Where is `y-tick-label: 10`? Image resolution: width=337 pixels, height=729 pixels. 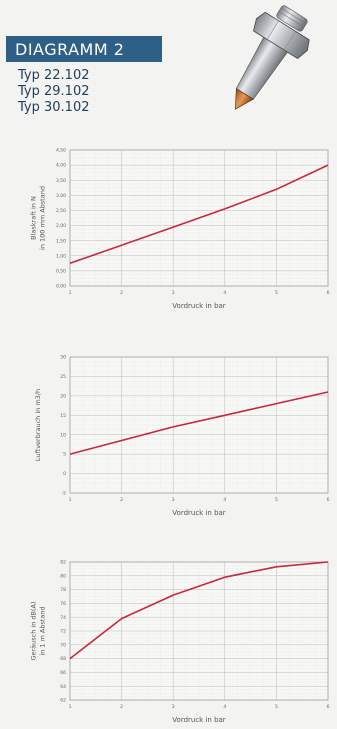 y-tick-label: 10 is located at coordinates (63, 435).